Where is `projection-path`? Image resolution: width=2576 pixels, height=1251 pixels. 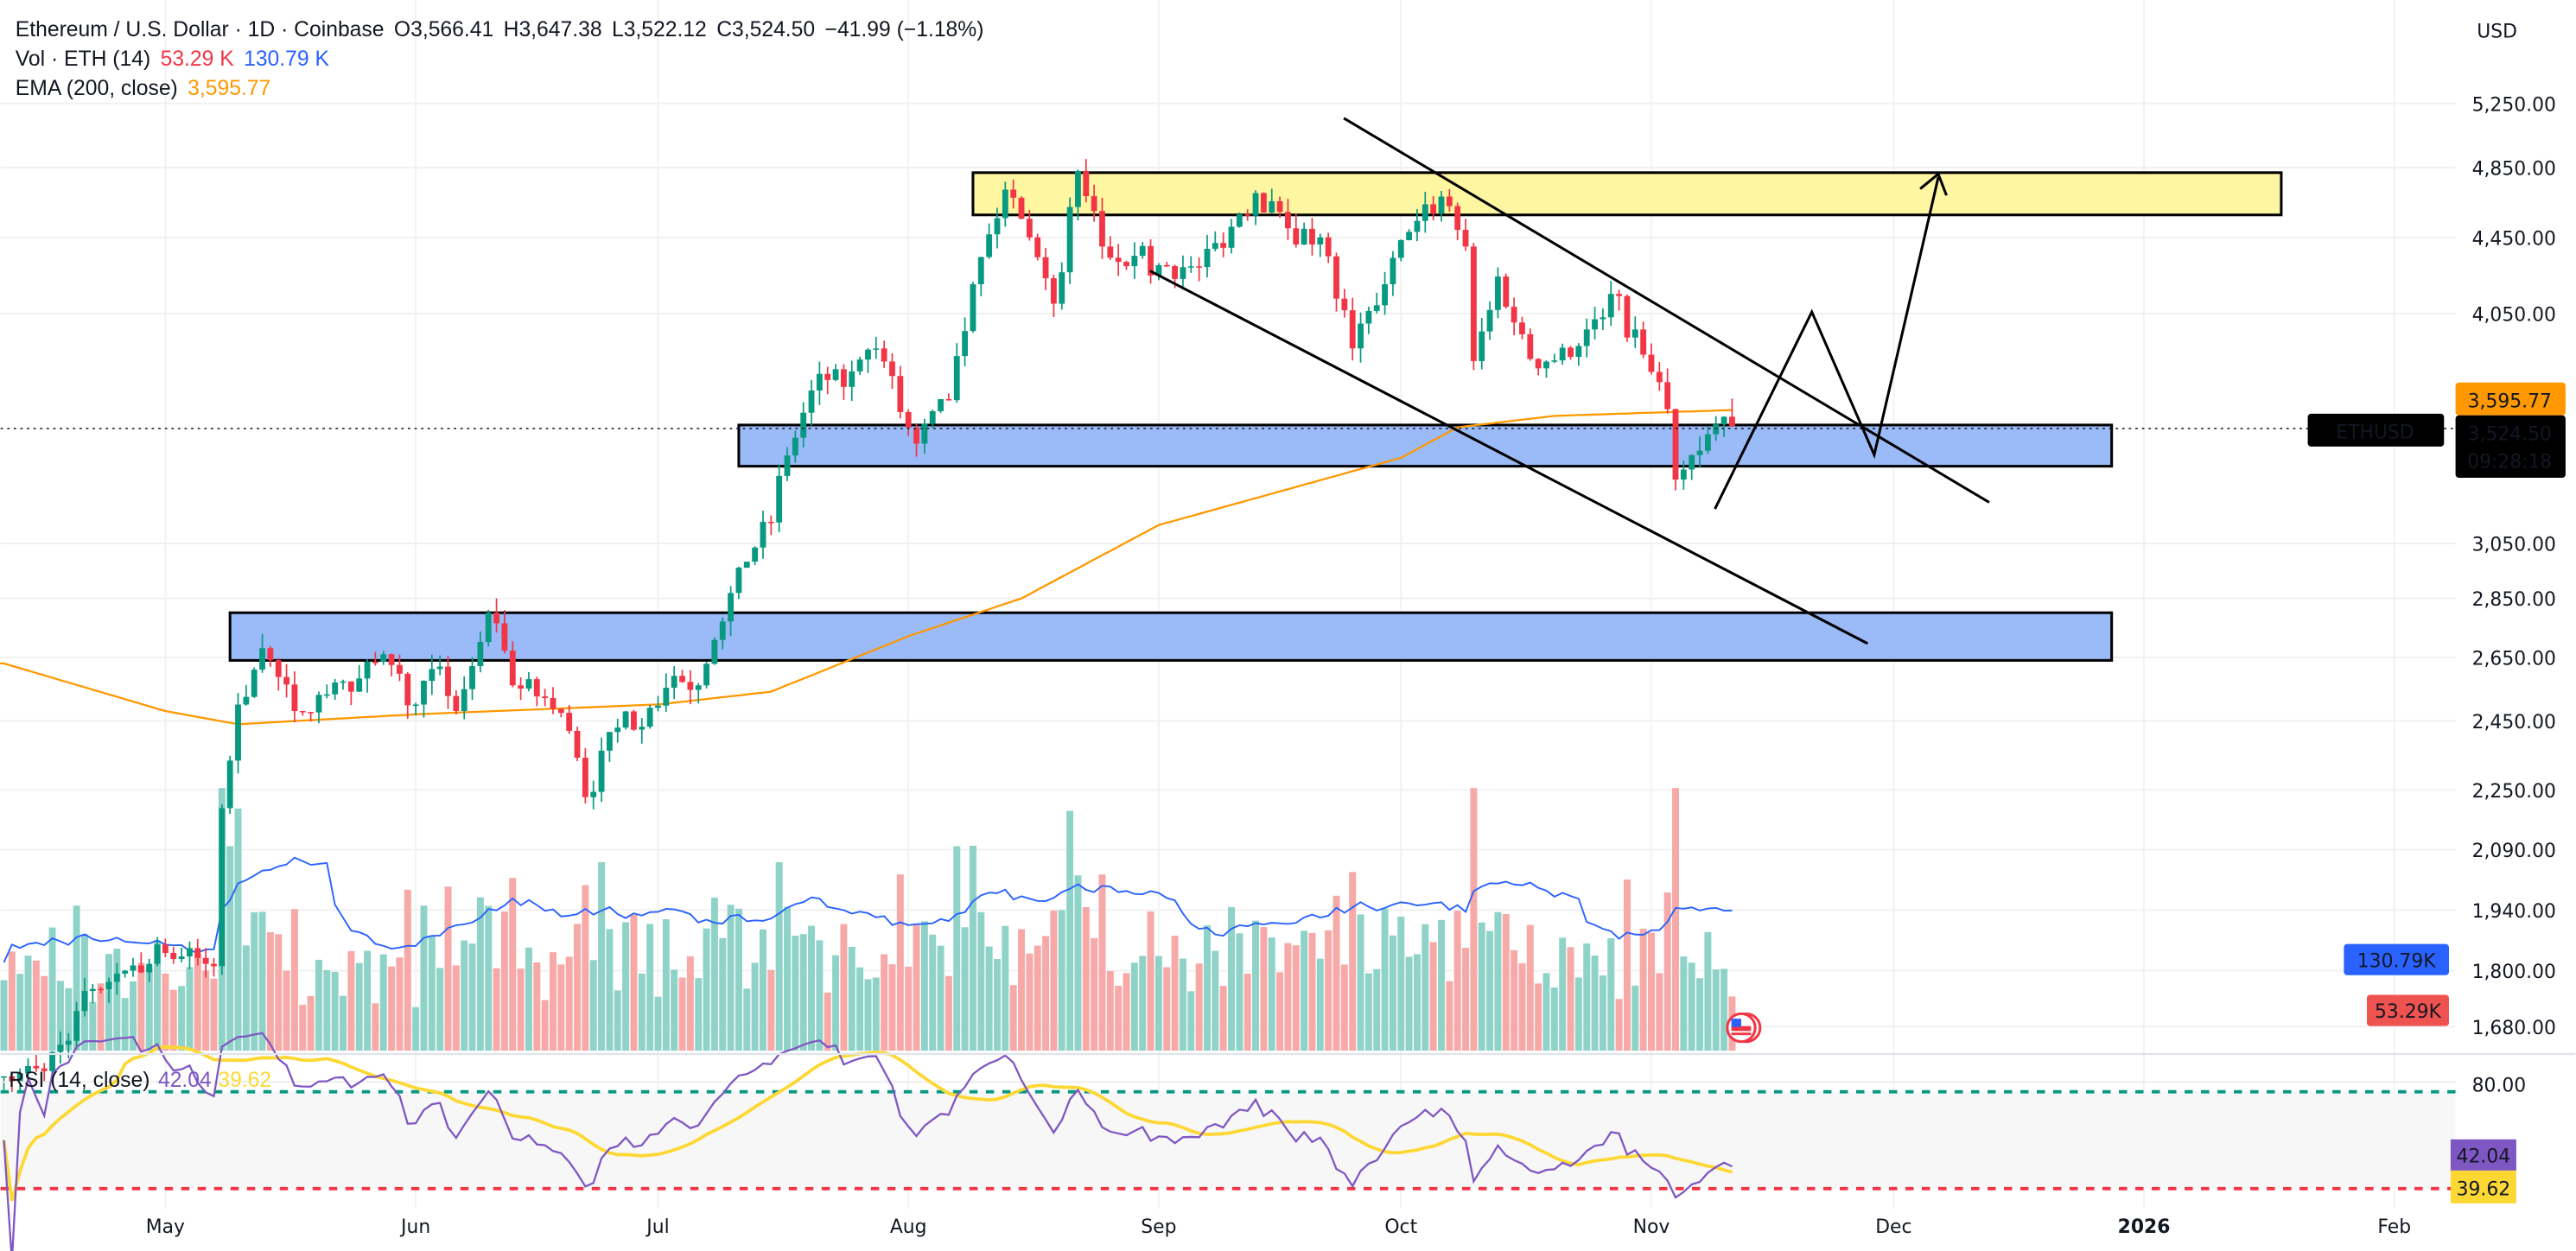
projection-path is located at coordinates (1827, 343).